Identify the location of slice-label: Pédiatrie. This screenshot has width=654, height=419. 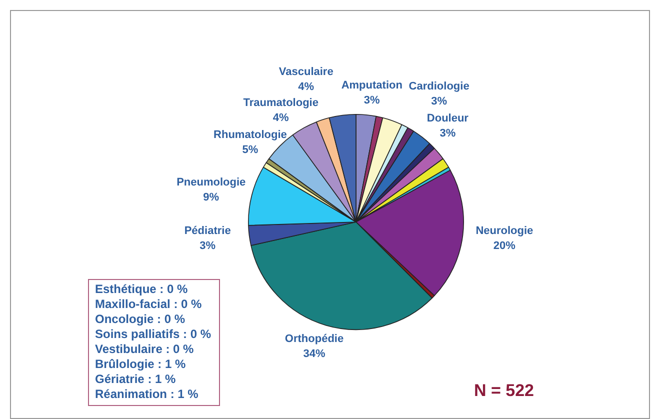
(207, 230).